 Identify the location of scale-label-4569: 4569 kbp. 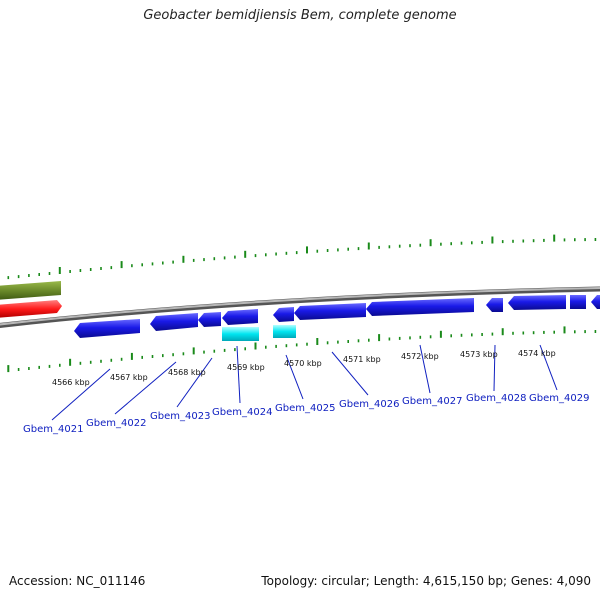
(246, 367).